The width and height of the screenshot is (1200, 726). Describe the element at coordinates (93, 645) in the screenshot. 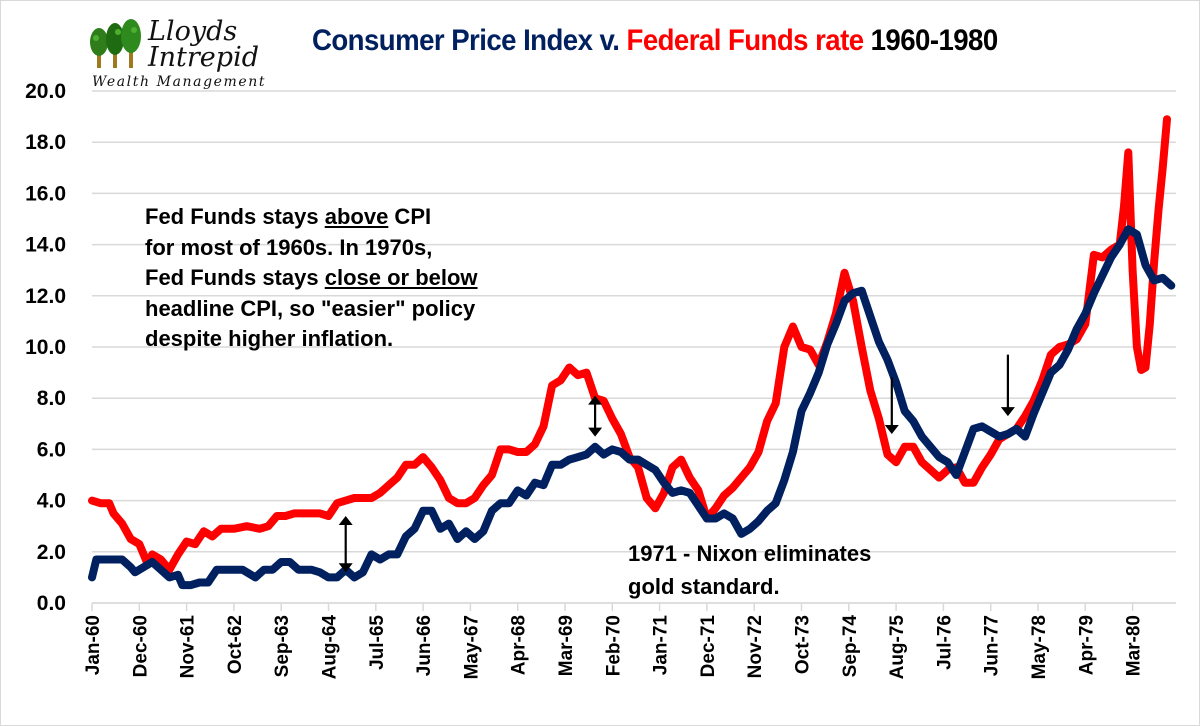

I see `x-tick-label: Jan-60` at that location.